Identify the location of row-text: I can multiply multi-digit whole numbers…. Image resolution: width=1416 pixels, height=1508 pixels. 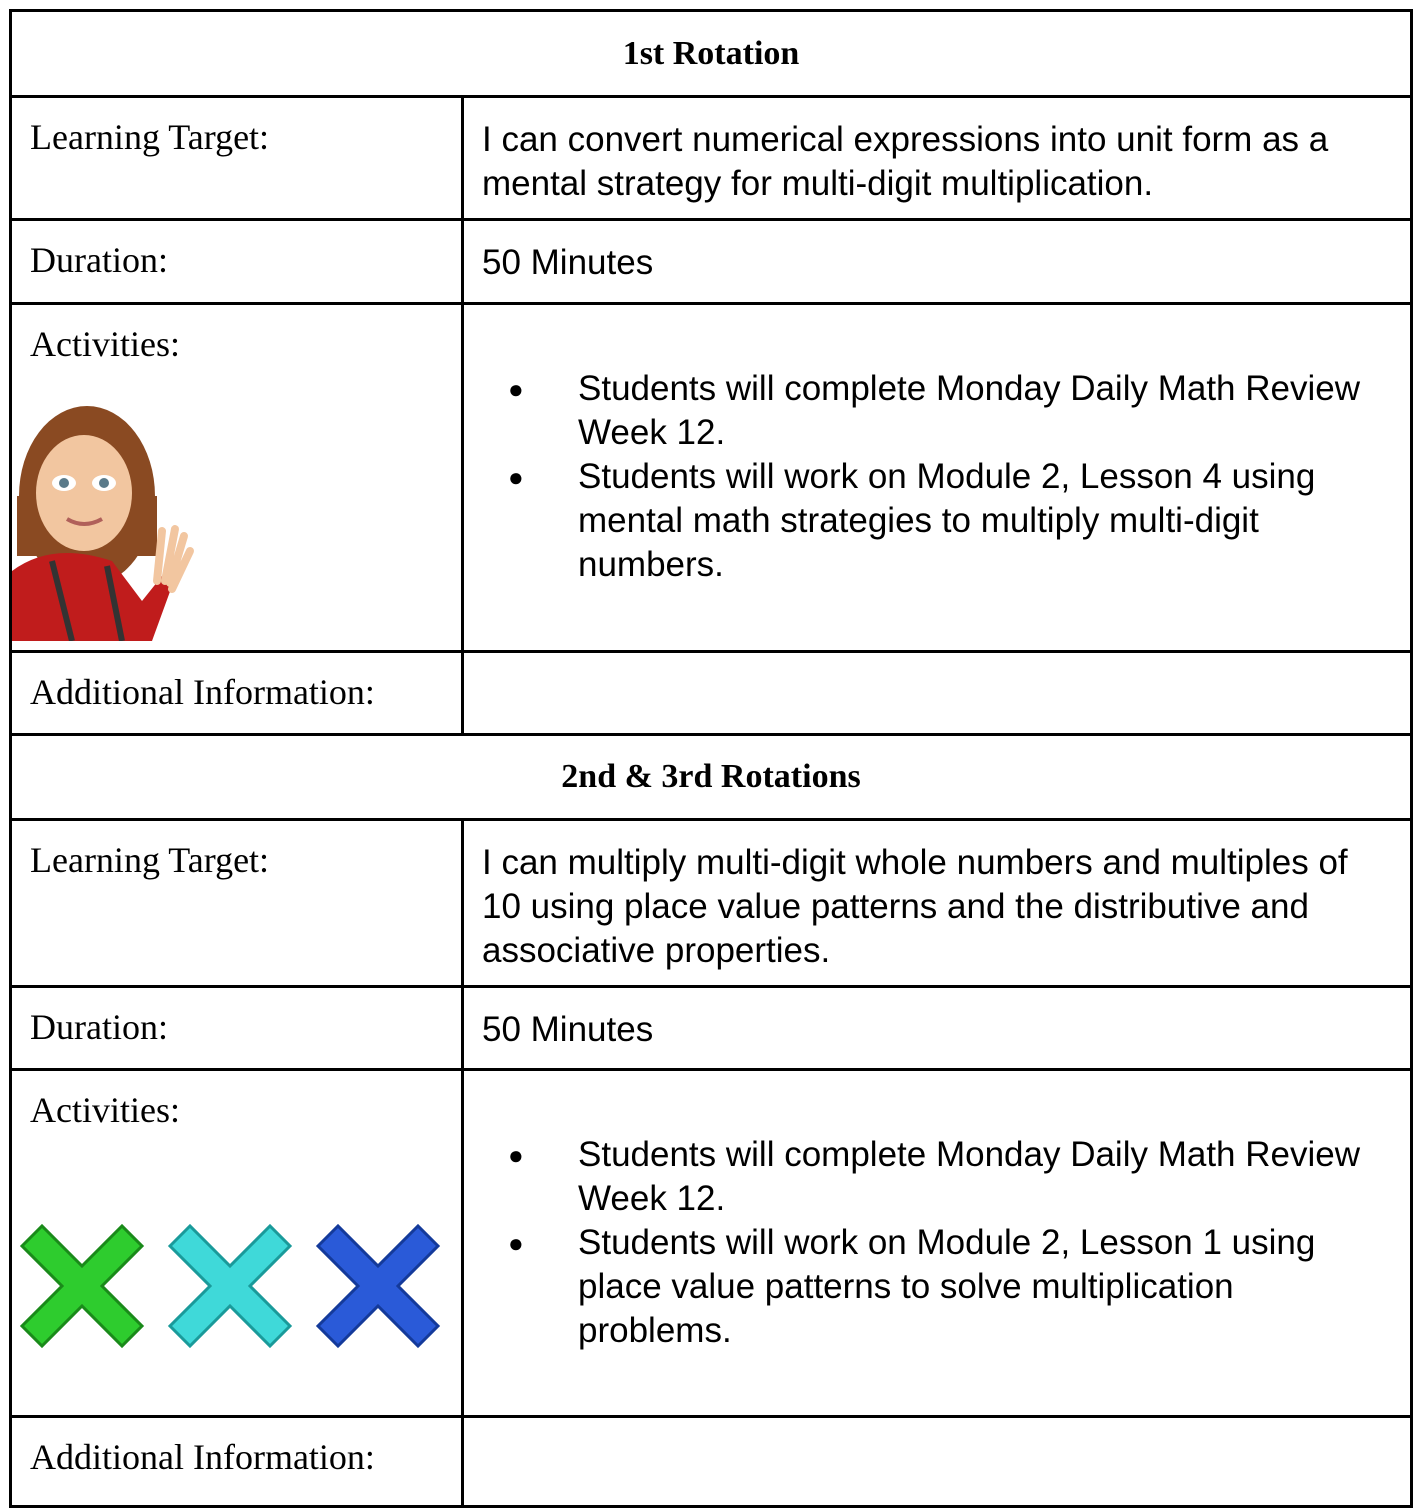
(937, 903).